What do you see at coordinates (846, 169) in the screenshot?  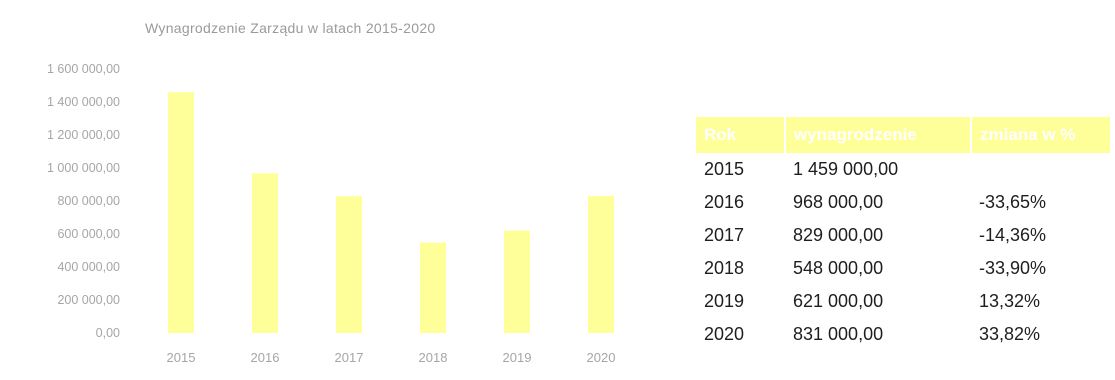 I see `cell-salary: 1 459 000,00` at bounding box center [846, 169].